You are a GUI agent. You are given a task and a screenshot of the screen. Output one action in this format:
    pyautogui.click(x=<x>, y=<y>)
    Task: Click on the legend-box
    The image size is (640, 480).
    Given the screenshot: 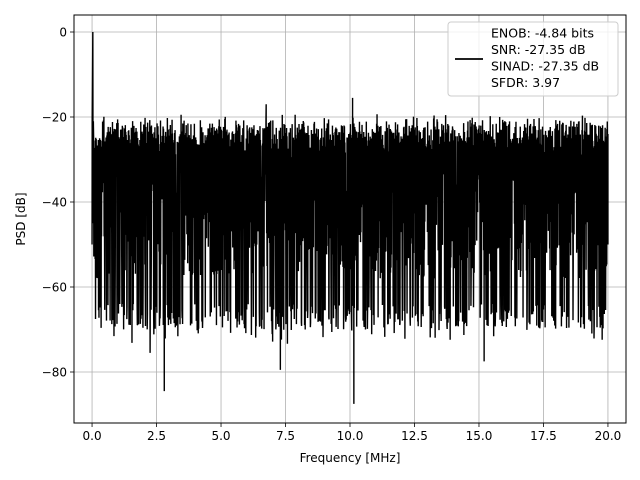 What is the action you would take?
    pyautogui.click(x=533, y=59)
    